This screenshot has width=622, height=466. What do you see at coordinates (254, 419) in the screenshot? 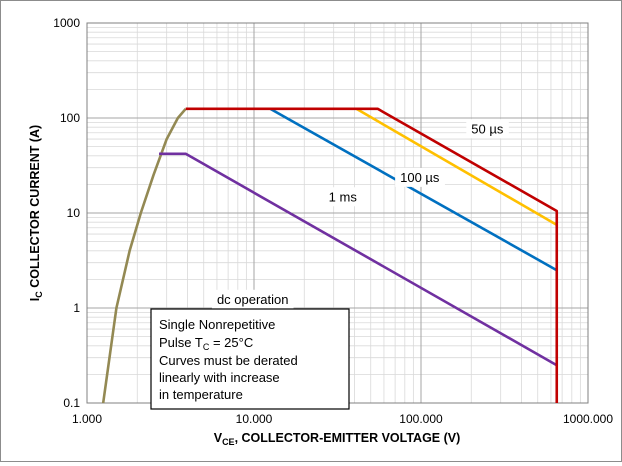
I see `x-tick-label: 10.000` at bounding box center [254, 419].